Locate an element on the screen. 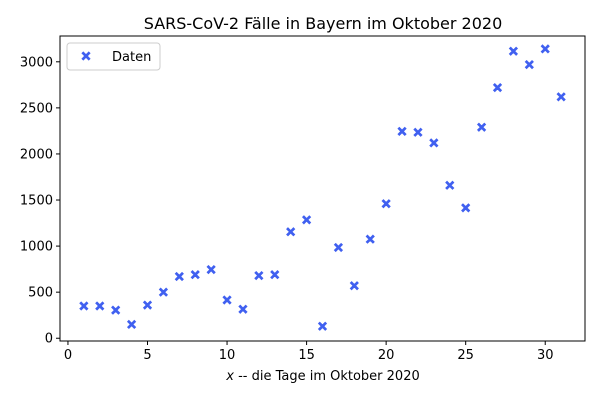  x-axis: 0 5 10 15 20 25 30 is located at coordinates (309, 352).